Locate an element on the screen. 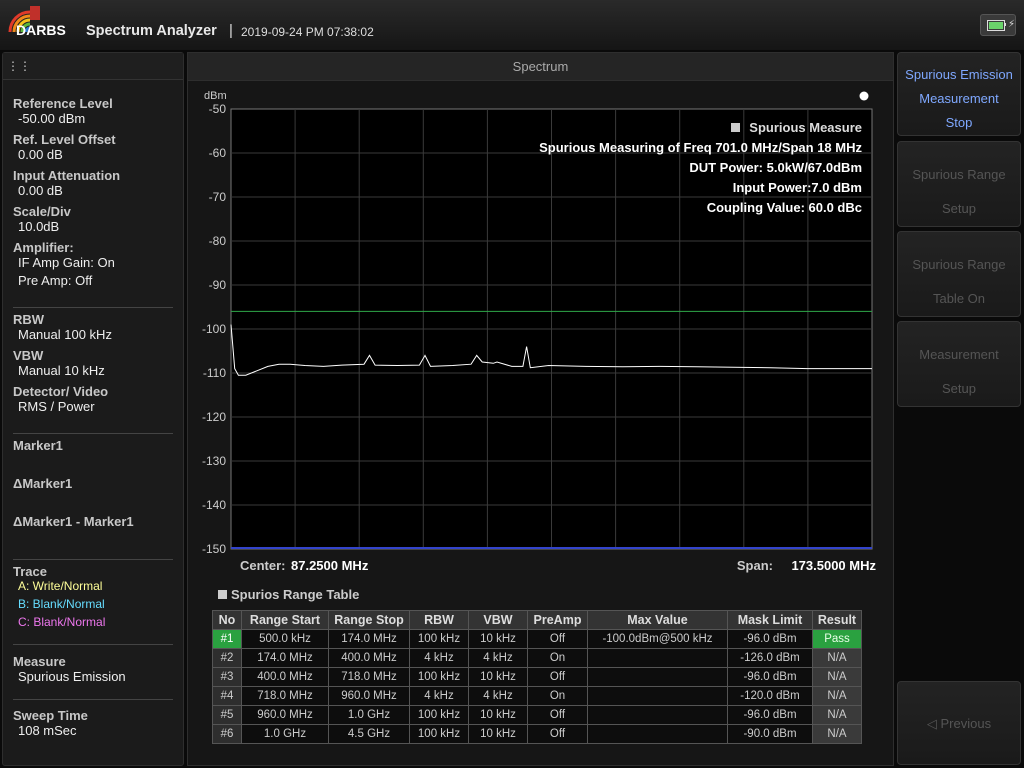 The height and width of the screenshot is (768, 1024). y-tick-label: -80 is located at coordinates (218, 241).